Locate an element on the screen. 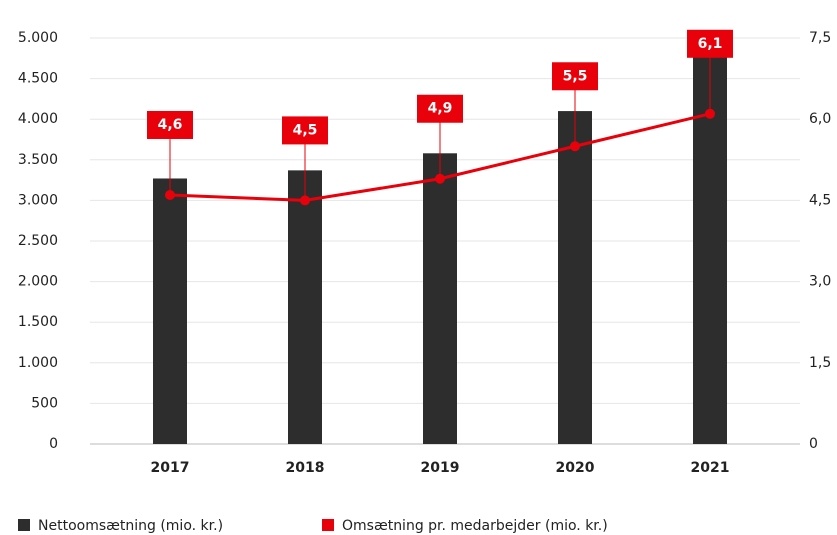 The width and height of the screenshot is (837, 535). y-tick-label: 4.000 is located at coordinates (38, 119).